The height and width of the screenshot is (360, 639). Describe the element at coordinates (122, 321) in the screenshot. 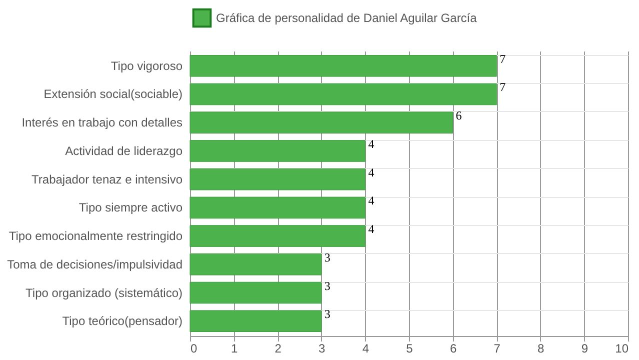

I see `y-tick-label: Tipo teórico(pensador)` at that location.